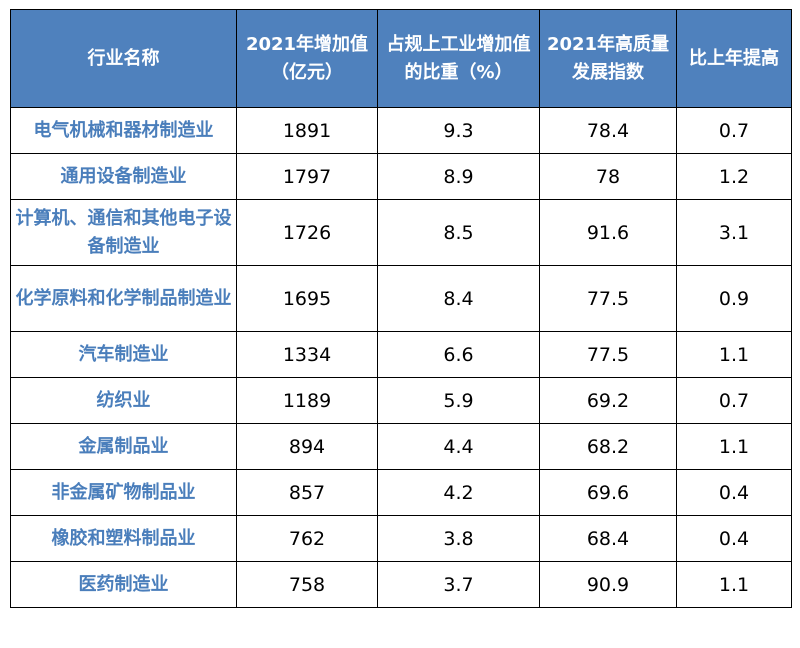 The image size is (800, 648). I want to click on table-row: 化学原料和化学制品制造业 1695 8.4 77.5 0.9, so click(401, 298).